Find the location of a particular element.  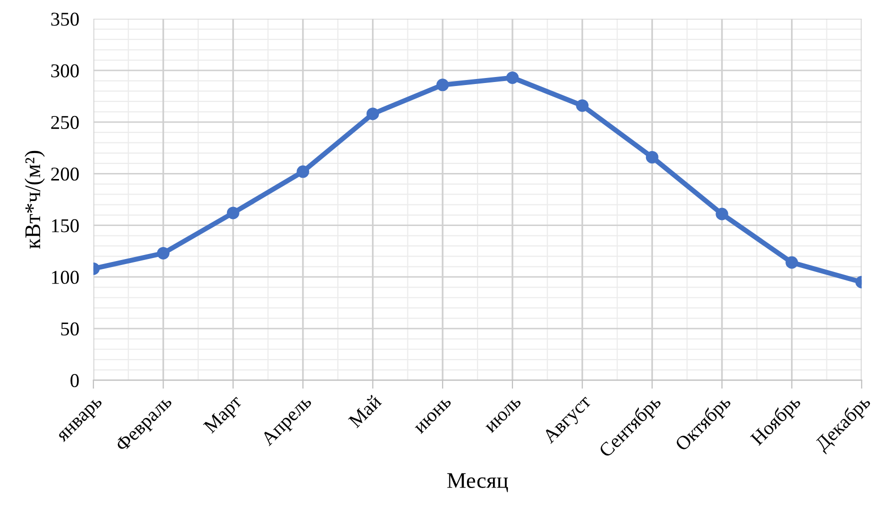

y-tick-label: 350 is located at coordinates (65, 19).